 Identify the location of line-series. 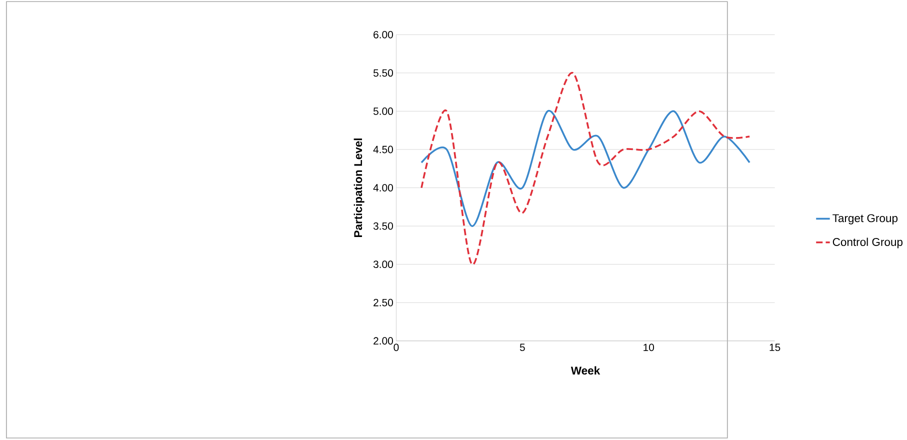
(585, 169).